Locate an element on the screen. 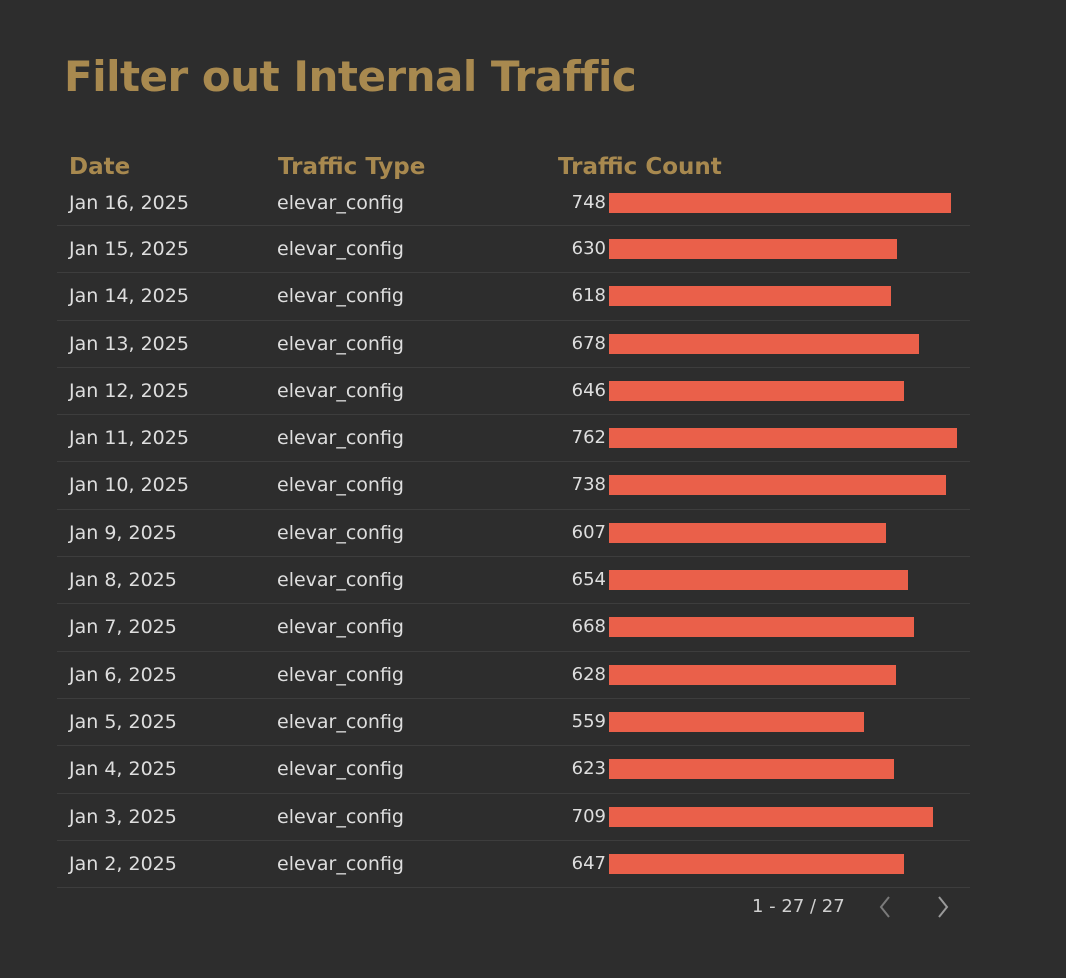  cell-traffic-count: 678 is located at coordinates (588, 343).